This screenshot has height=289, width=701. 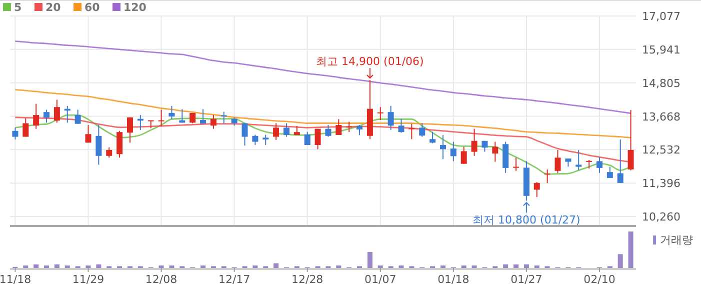 I want to click on y-tick-label: 14,805, so click(x=661, y=83).